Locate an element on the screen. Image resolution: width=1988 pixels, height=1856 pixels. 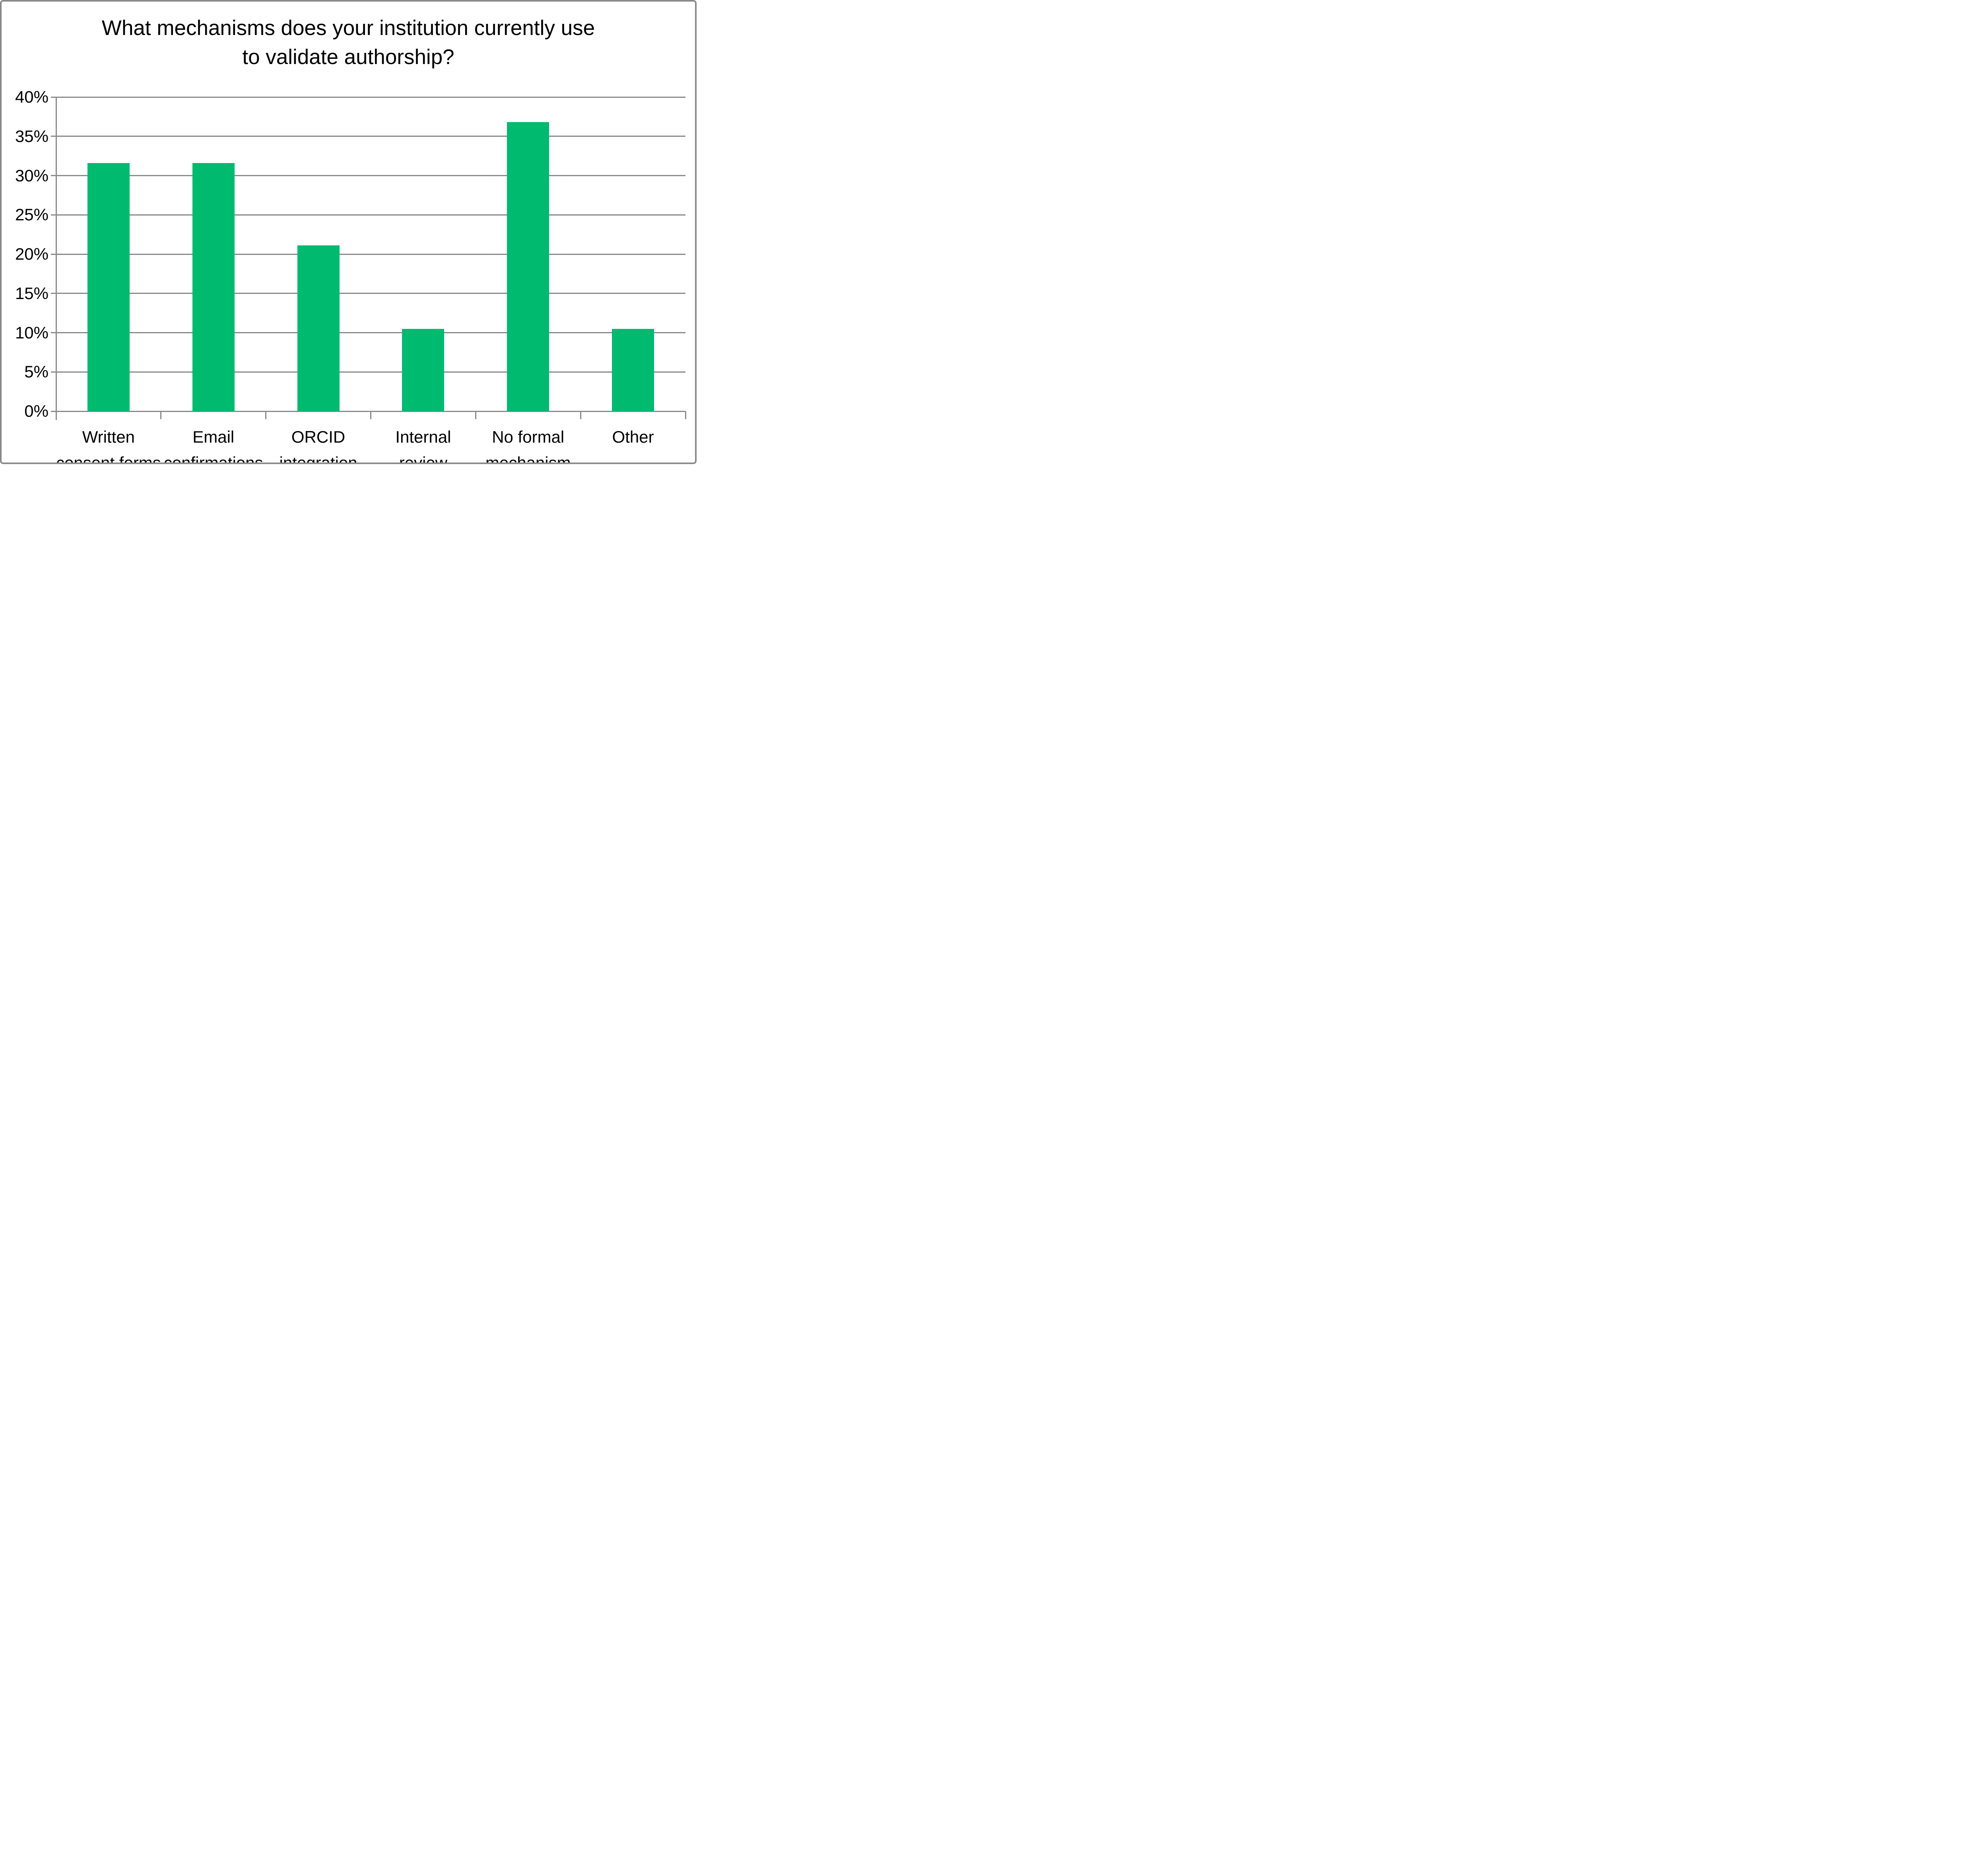
bar-email-confirmations is located at coordinates (213, 287).